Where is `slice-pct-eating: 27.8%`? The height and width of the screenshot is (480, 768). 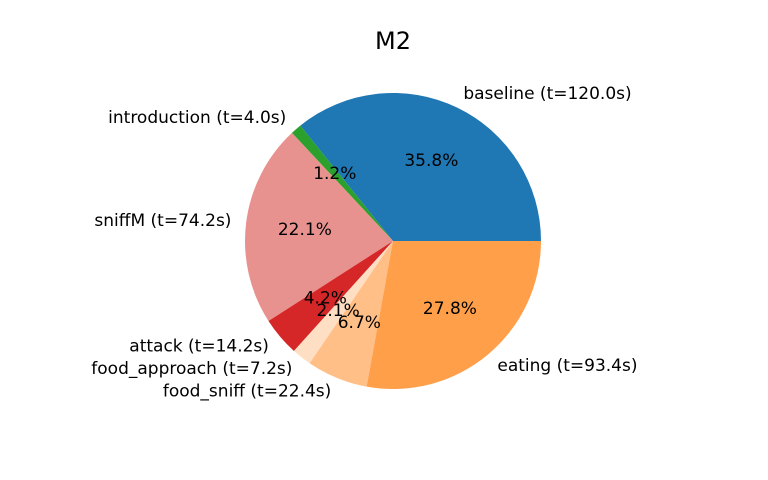 slice-pct-eating: 27.8% is located at coordinates (450, 309).